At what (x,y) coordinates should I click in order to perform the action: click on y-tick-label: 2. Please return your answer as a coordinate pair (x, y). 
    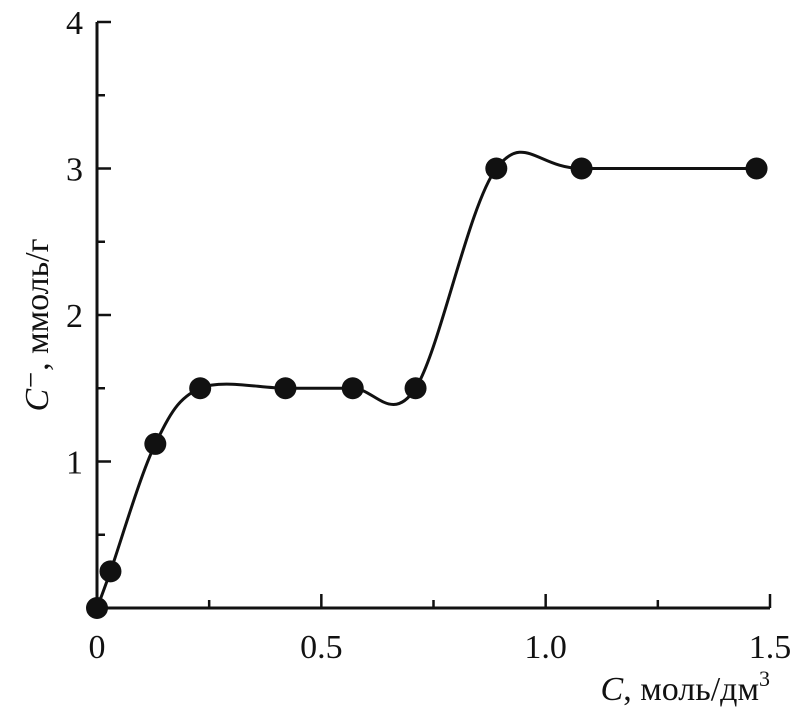
    Looking at the image, I should click on (74, 316).